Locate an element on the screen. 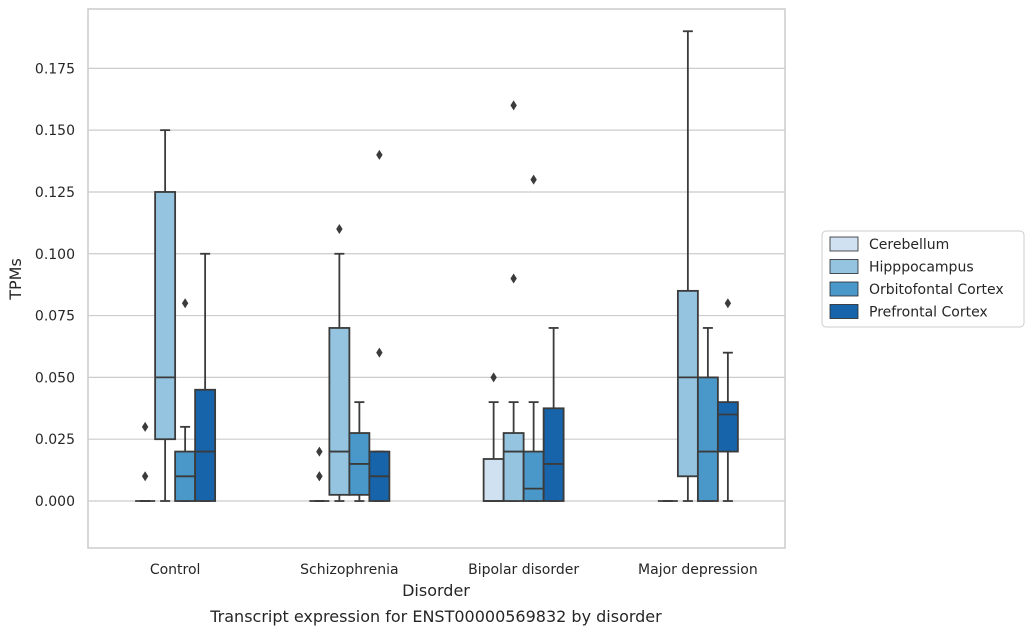 The width and height of the screenshot is (1033, 638). x-tick-label: Control is located at coordinates (175, 570).